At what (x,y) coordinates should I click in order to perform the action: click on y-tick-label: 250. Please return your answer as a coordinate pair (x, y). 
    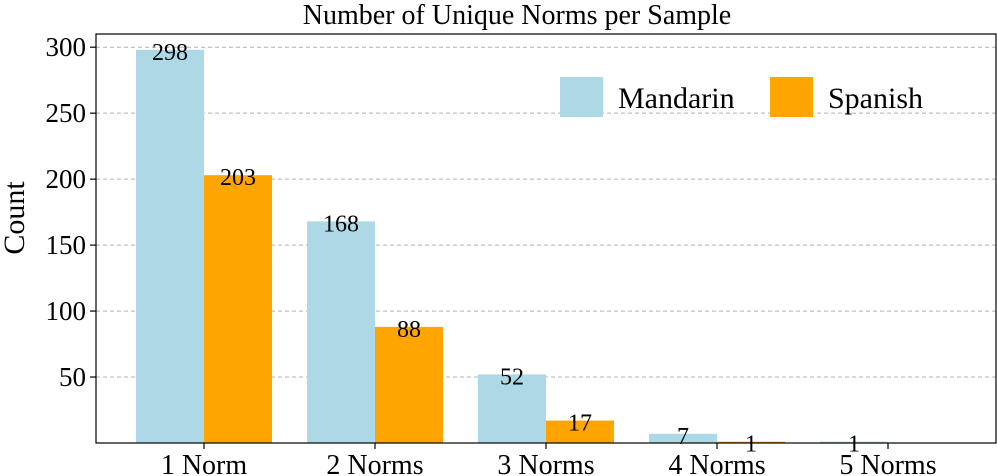
    Looking at the image, I should click on (66, 113).